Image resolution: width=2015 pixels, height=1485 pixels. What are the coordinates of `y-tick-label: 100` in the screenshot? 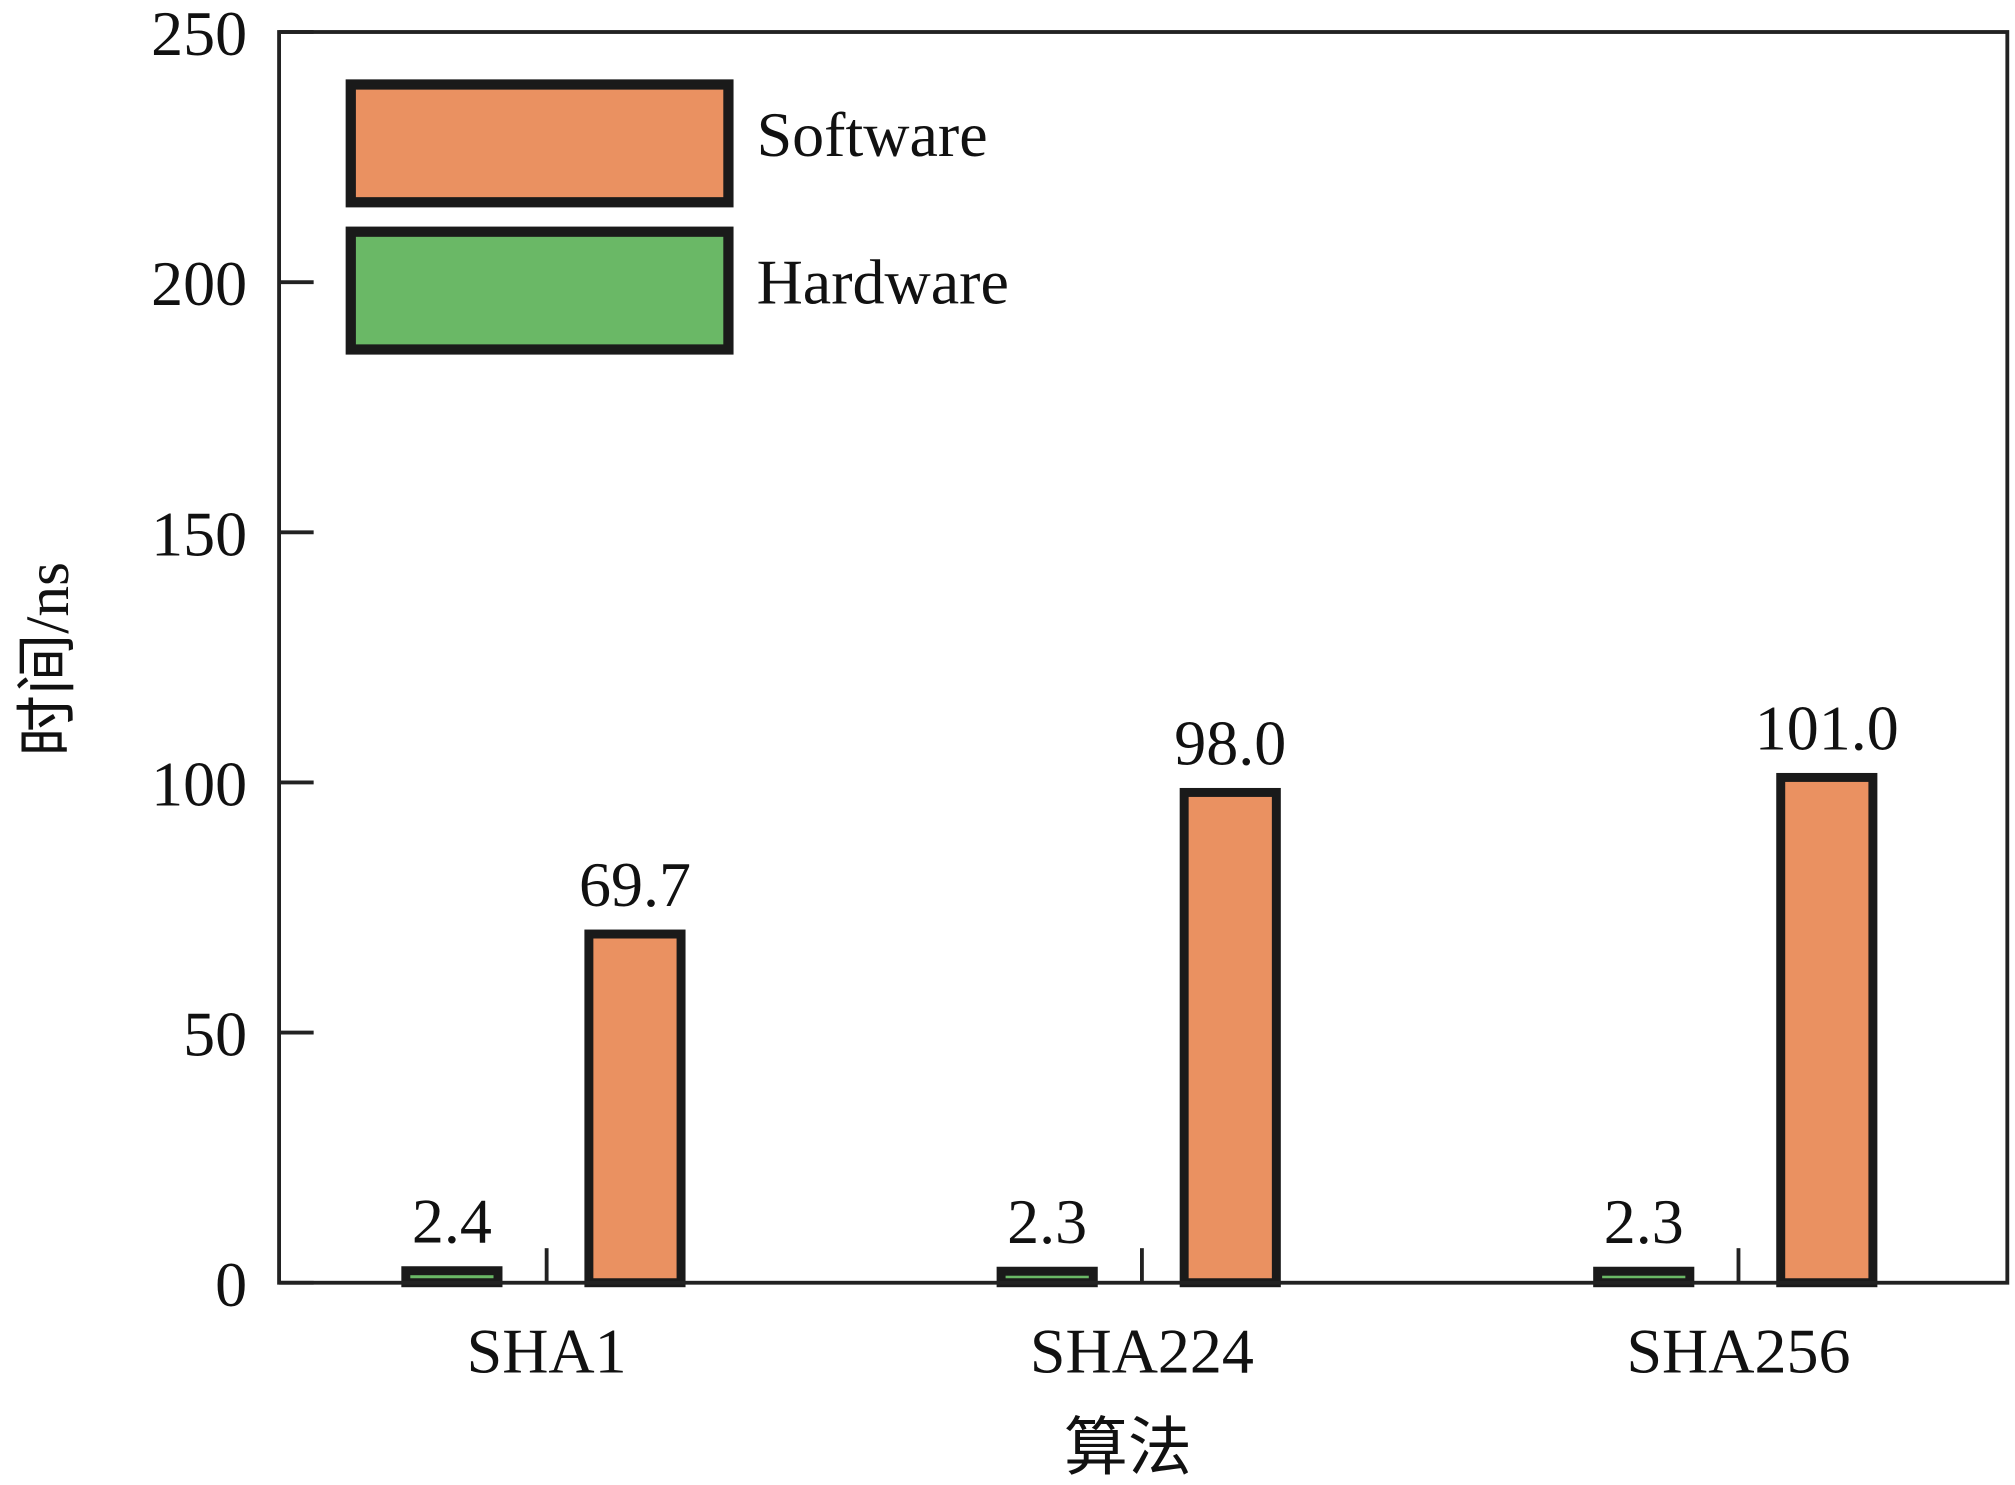 It's located at (199, 783).